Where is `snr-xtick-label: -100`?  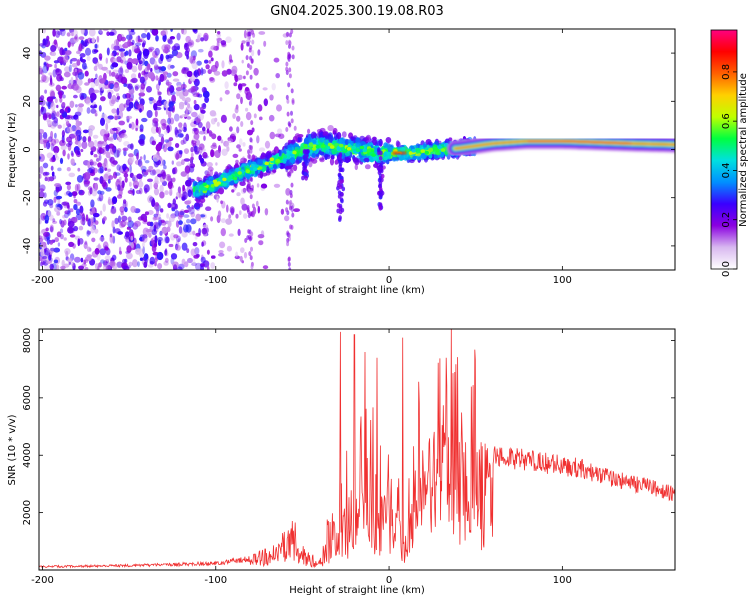 snr-xtick-label: -100 is located at coordinates (215, 580).